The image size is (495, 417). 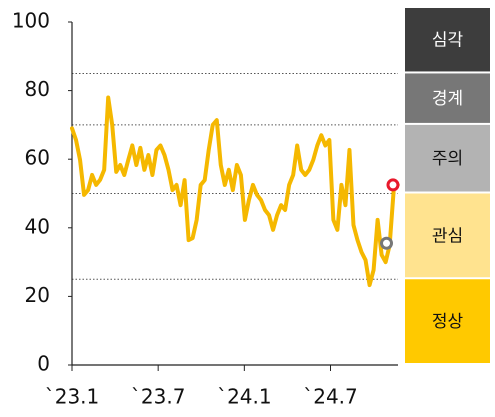 I want to click on y-tick-label: 20, so click(x=37, y=295).